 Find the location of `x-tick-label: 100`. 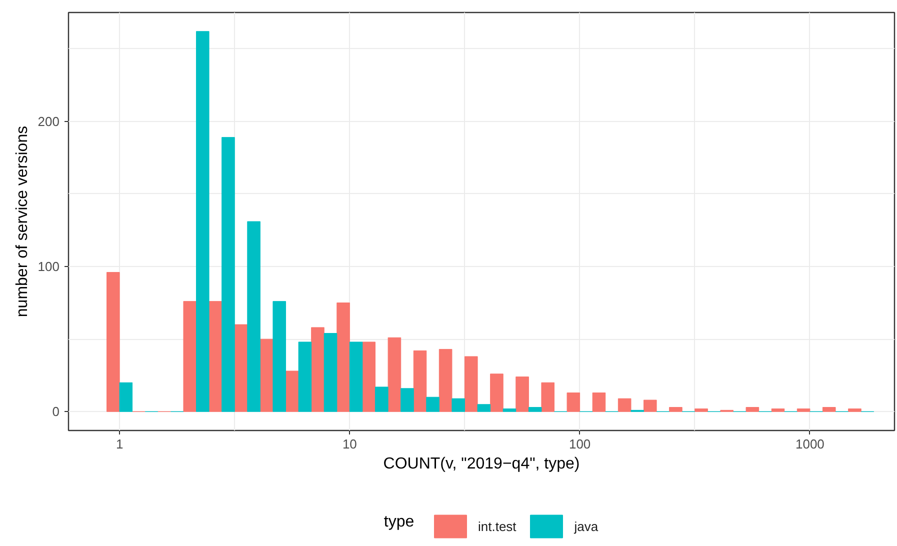

x-tick-label: 100 is located at coordinates (579, 444).